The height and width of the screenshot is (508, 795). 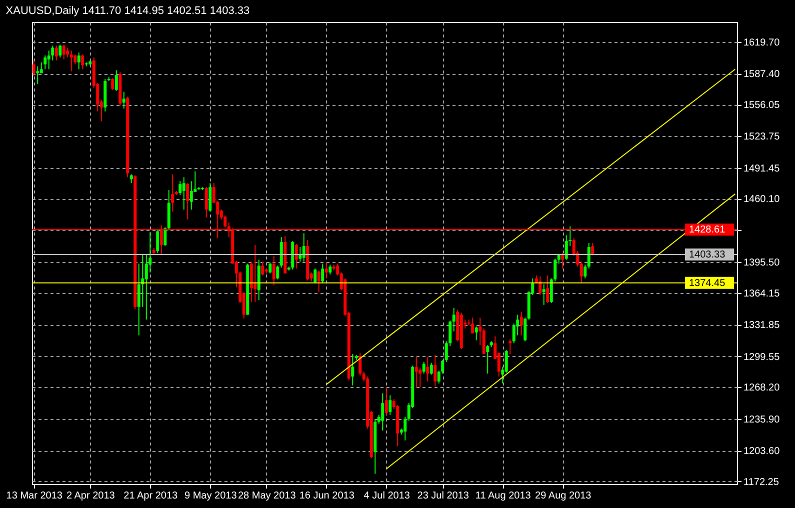 I want to click on y-tick-label: 1395.50, so click(x=762, y=263).